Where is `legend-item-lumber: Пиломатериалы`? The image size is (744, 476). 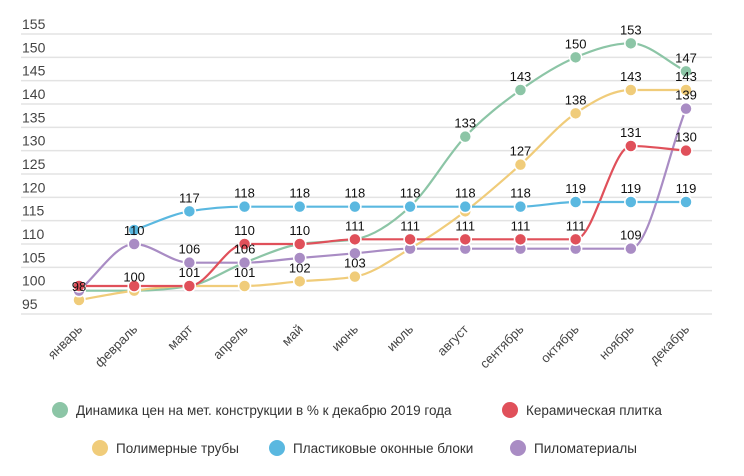 legend-item-lumber: Пиломатериалы is located at coordinates (573, 448).